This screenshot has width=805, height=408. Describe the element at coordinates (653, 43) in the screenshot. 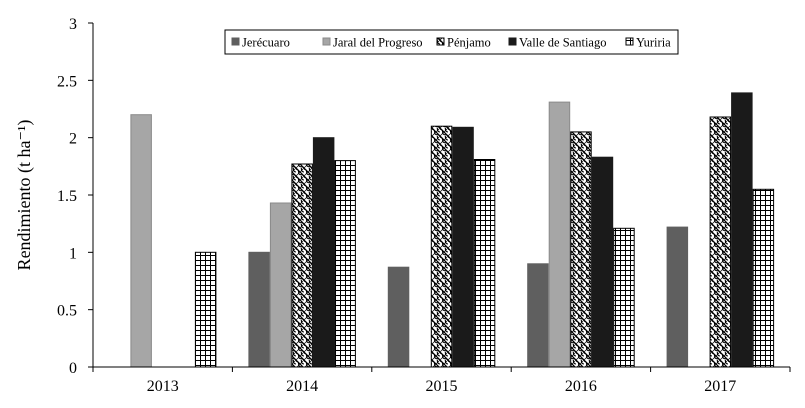

I see `legend-label: Yuriria` at that location.